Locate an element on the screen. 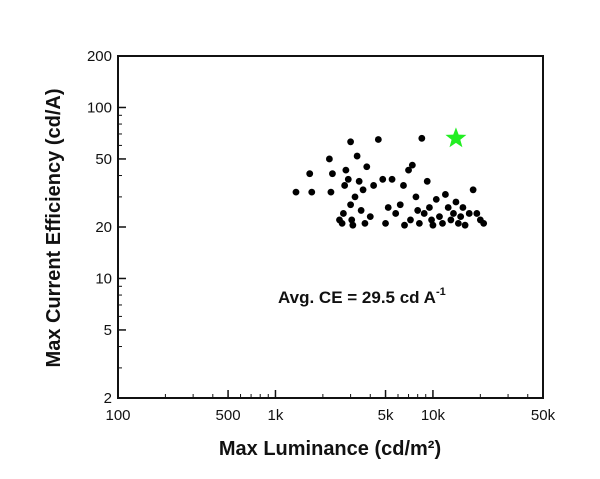  x-tick-label: 500 is located at coordinates (228, 415).